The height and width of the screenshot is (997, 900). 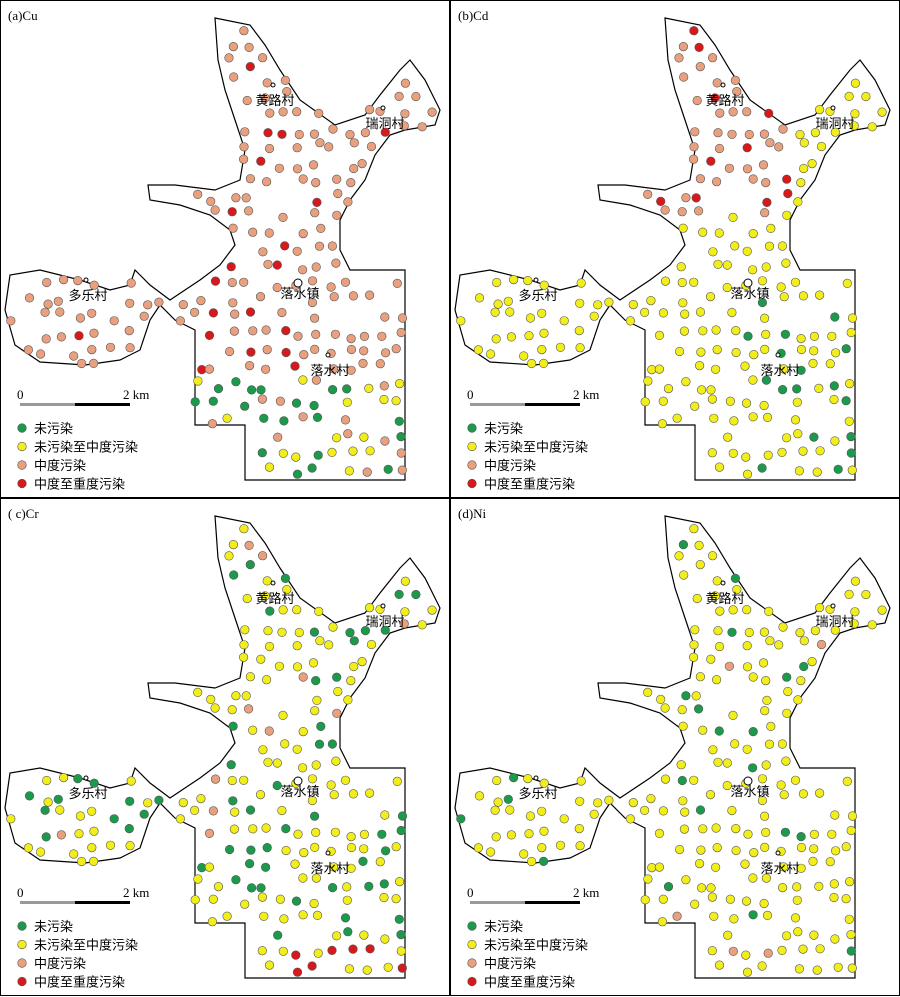 I want to click on legend-label: 中度污染, so click(x=60, y=465).